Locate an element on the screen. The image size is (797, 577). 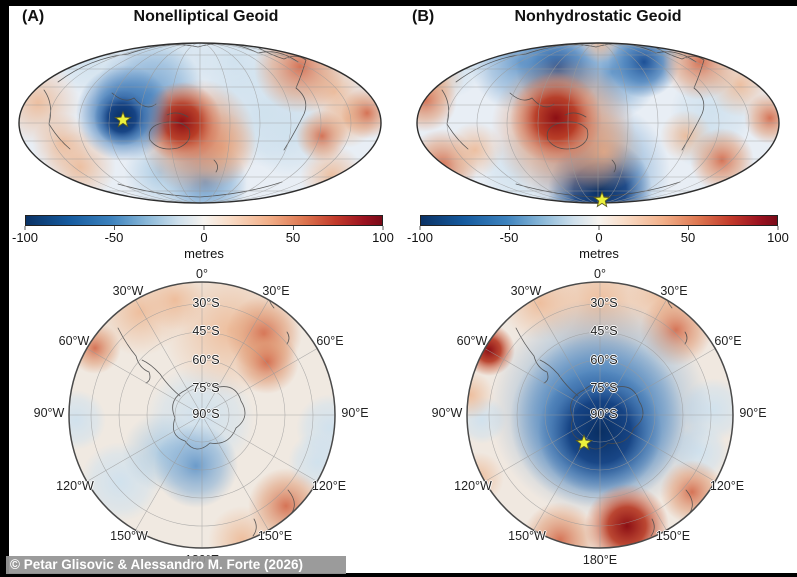
map-global-nonhydrostatic is located at coordinates (598, 123).